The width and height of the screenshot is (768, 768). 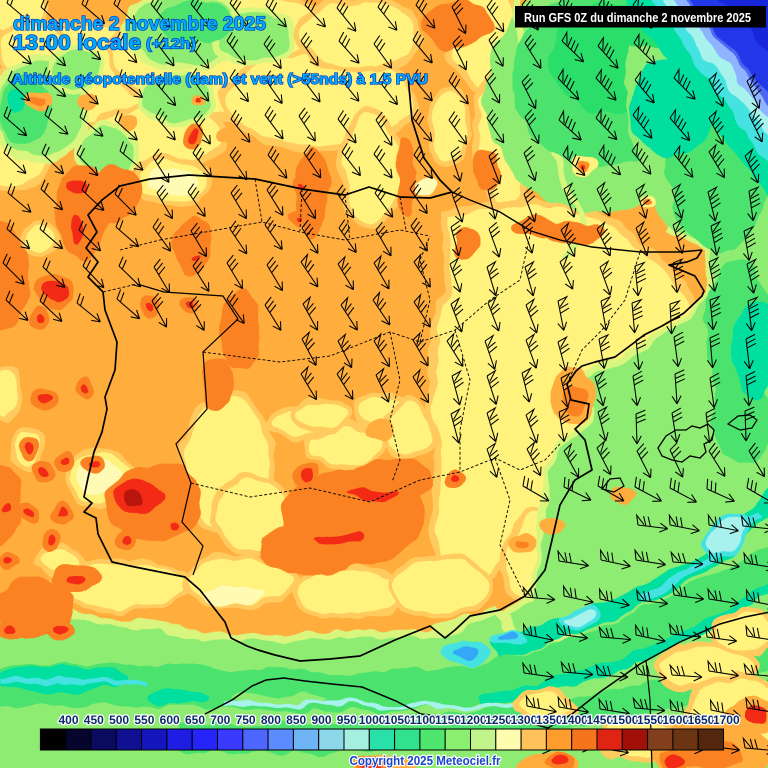 I want to click on svg-text: 1600, so click(x=675, y=720).